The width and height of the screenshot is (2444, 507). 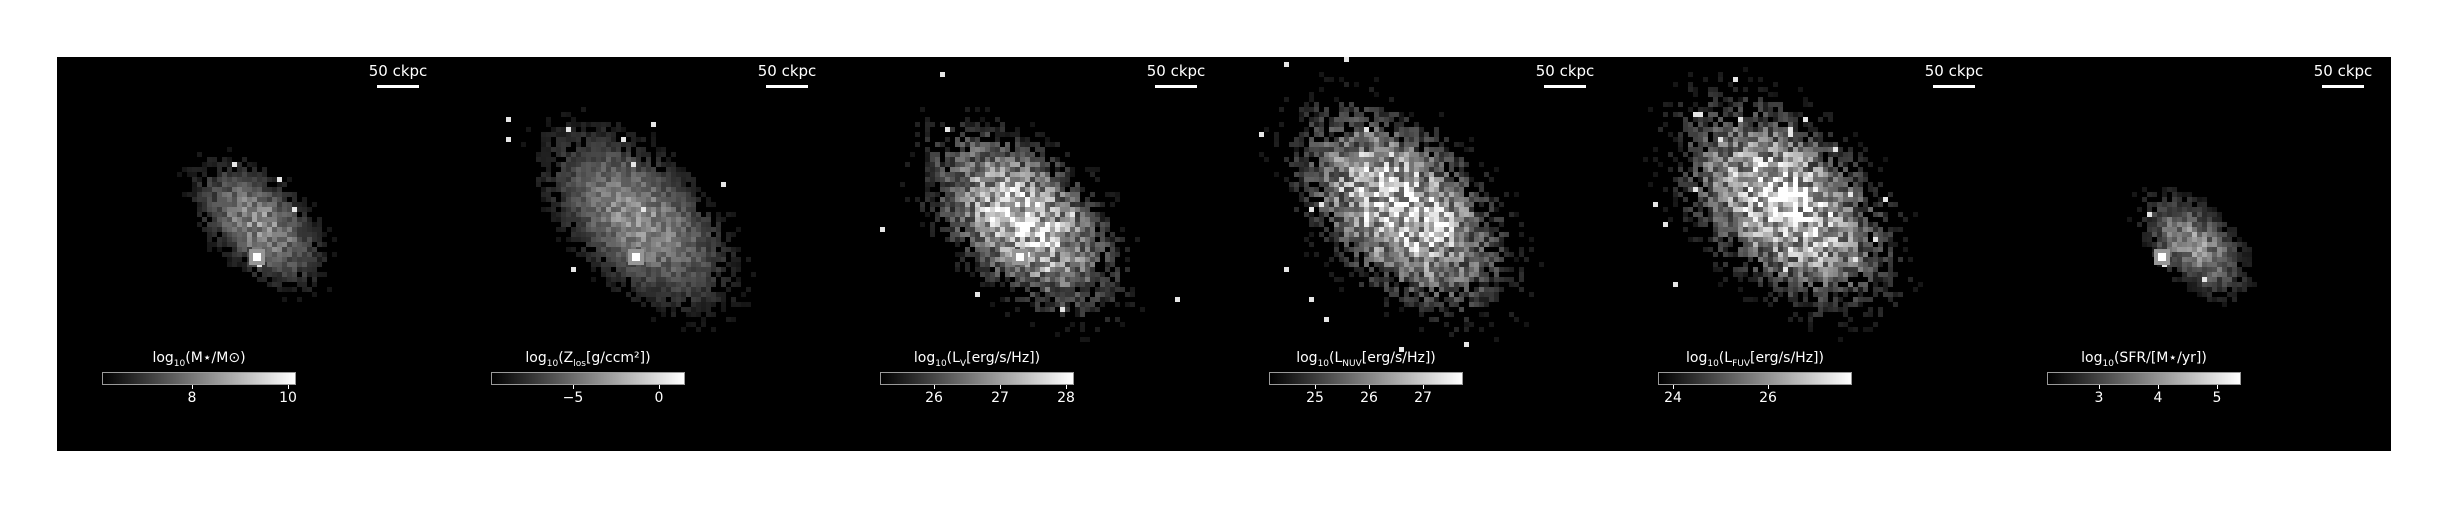 I want to click on panel-v-band: 50 ckpc log10(LV[erg/s/Hz]) 26 27 28, so click(x=1029, y=254).